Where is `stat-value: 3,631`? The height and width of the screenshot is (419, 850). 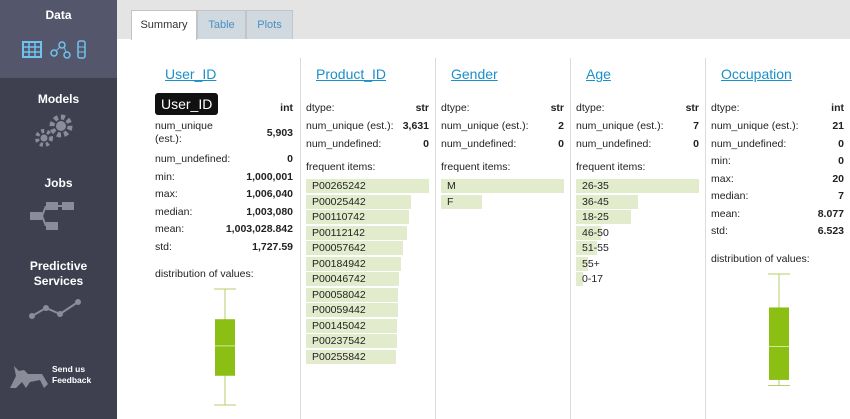 stat-value: 3,631 is located at coordinates (415, 126).